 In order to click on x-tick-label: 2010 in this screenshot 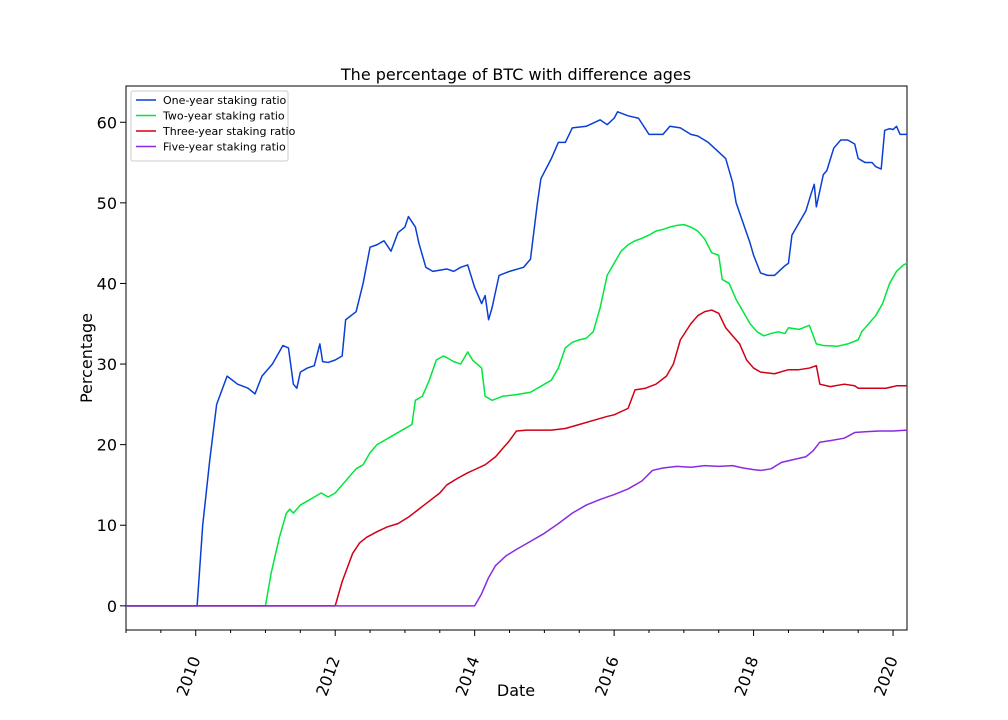, I will do `click(189, 676)`.